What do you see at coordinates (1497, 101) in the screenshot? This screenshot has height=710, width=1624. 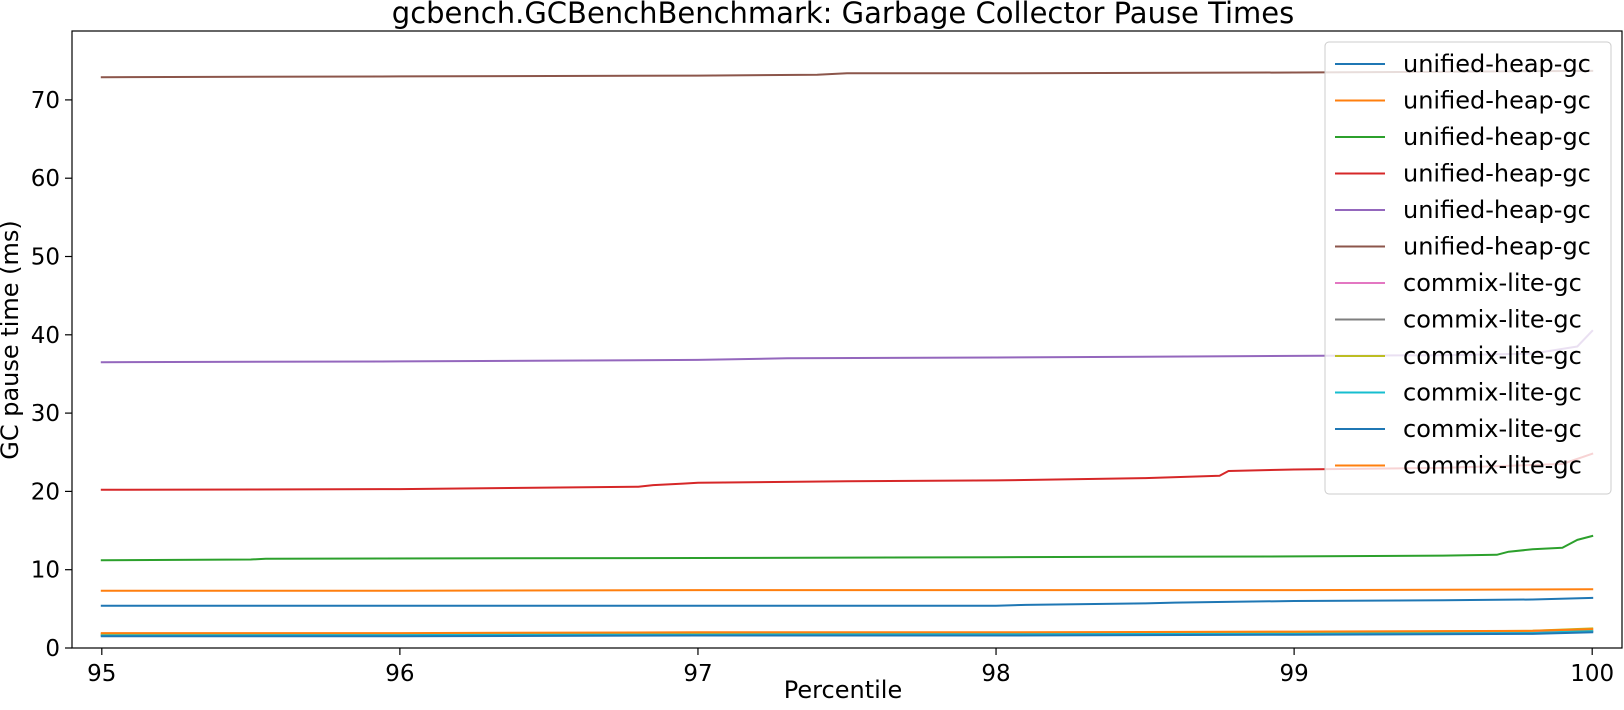 I see `legend-label-2: unified-heap-gc` at bounding box center [1497, 101].